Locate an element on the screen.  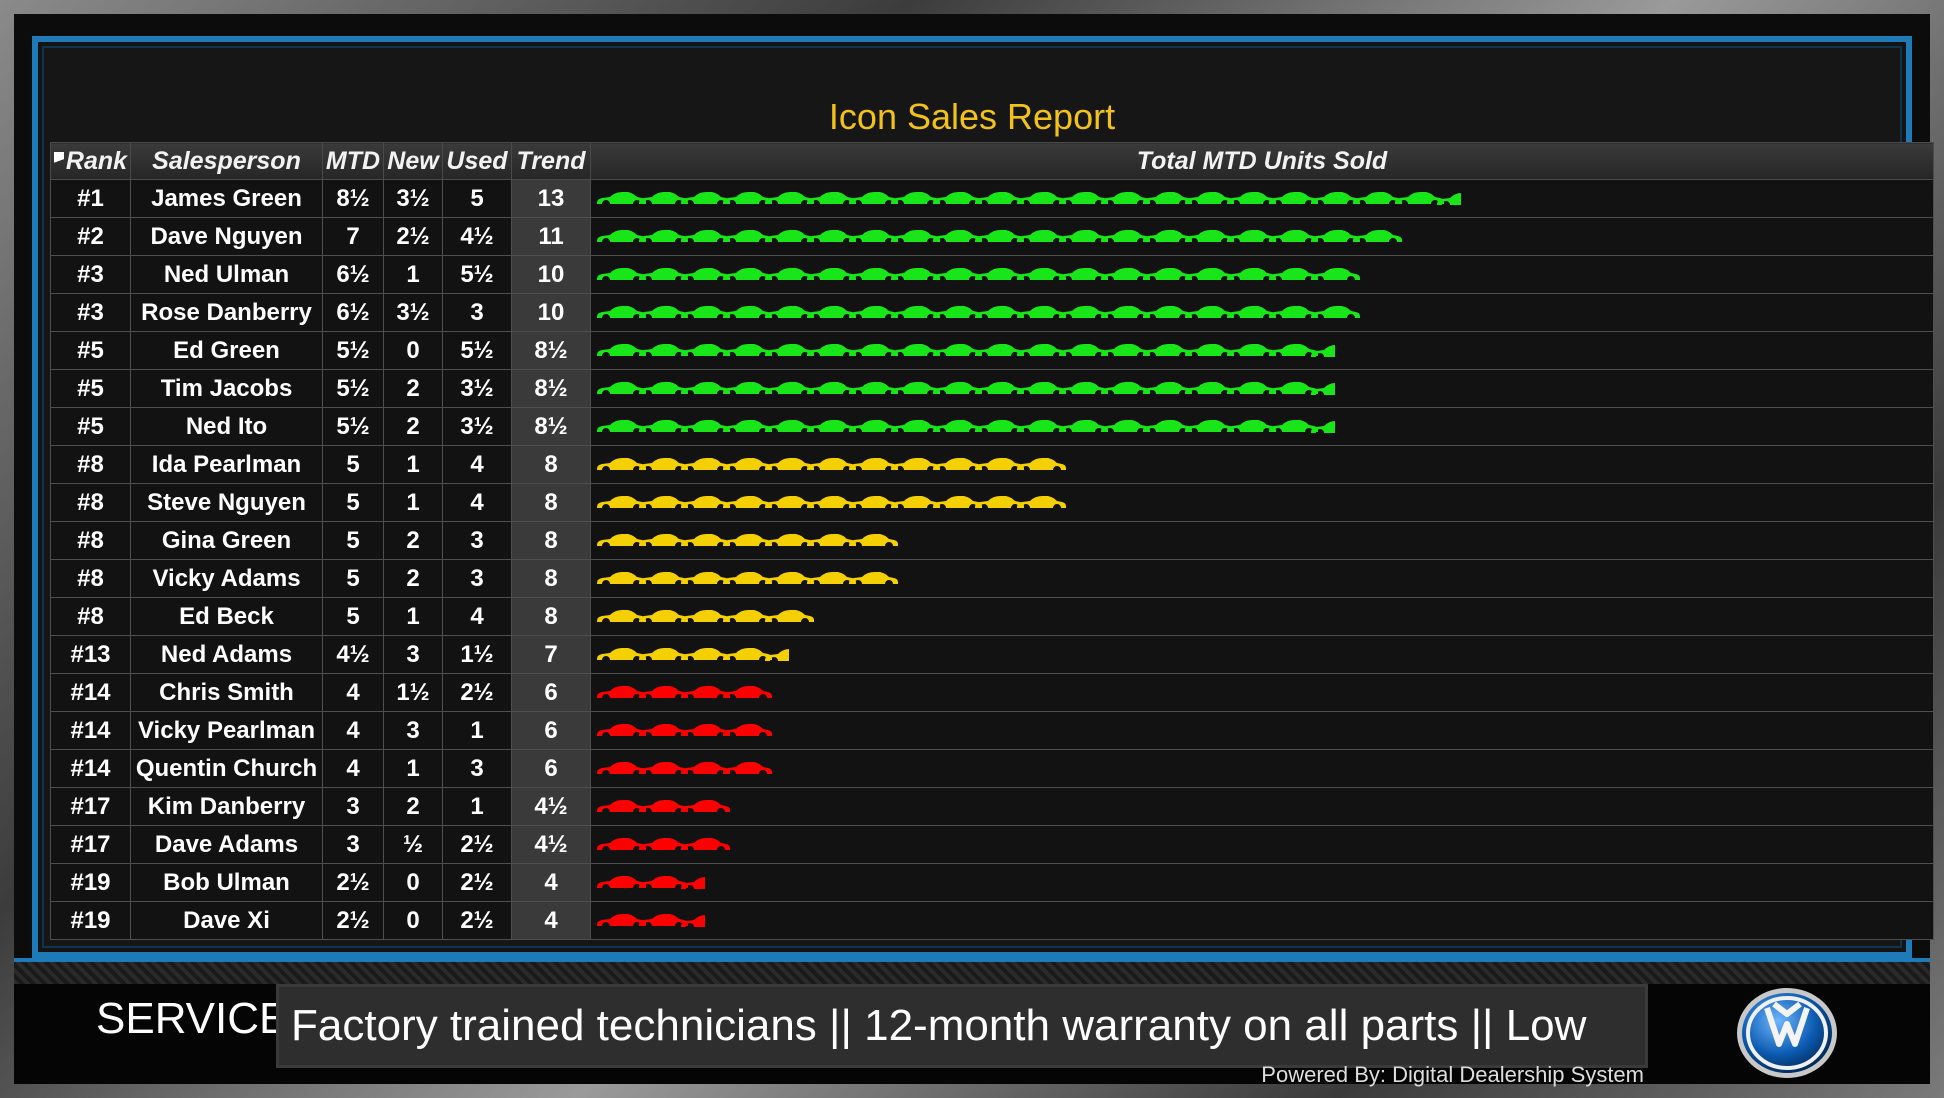
mtd-cell: 3 is located at coordinates (353, 806).